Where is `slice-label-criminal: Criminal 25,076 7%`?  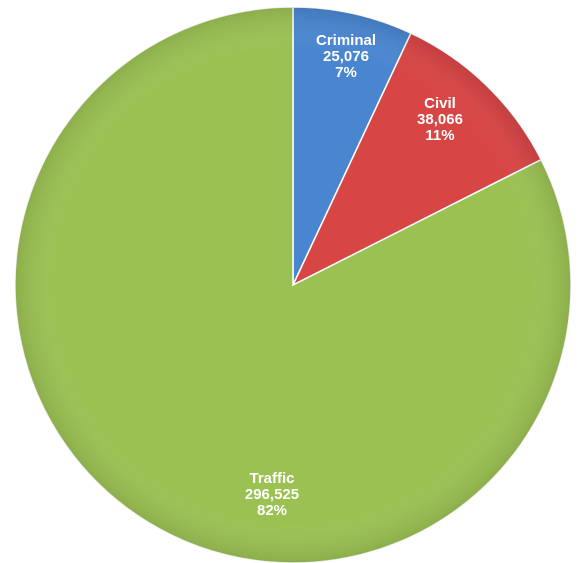
slice-label-criminal: Criminal 25,076 7% is located at coordinates (346, 56).